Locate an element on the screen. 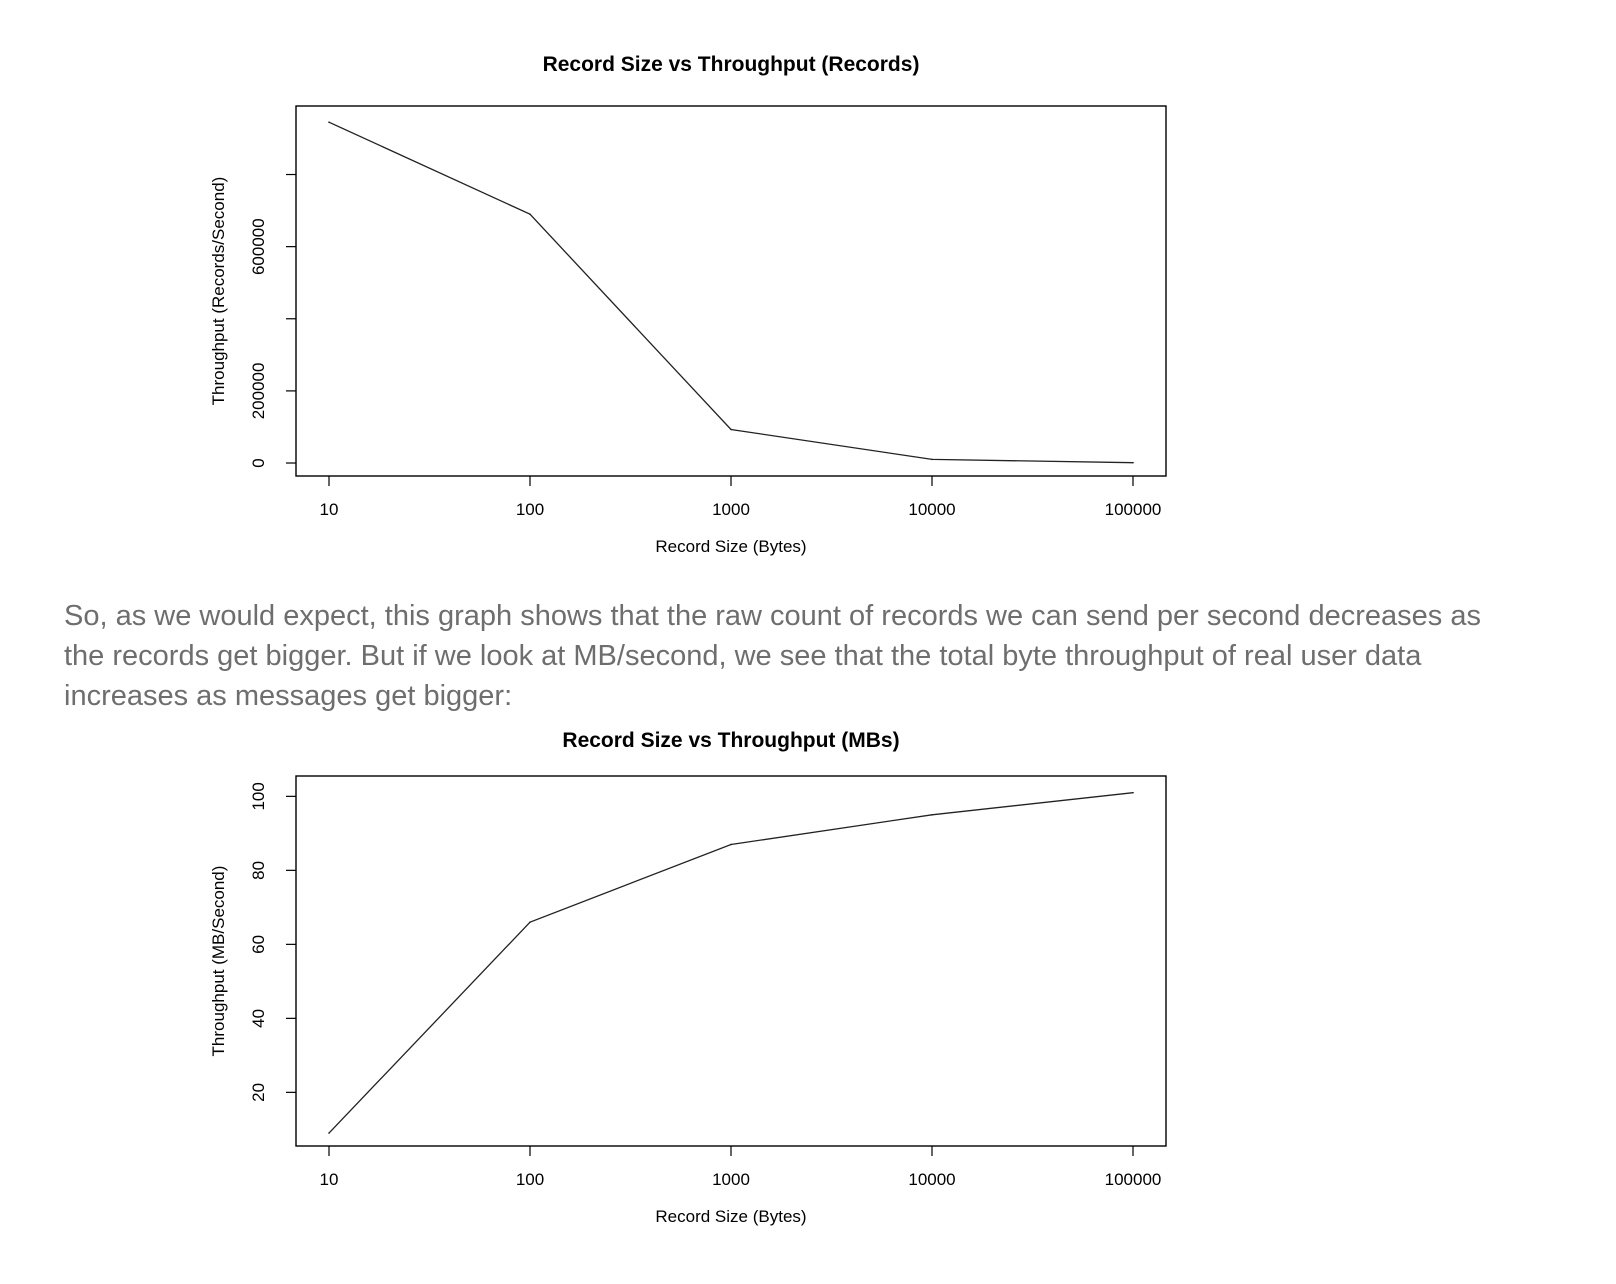 The image size is (1616, 1284). y-tick-label: 20 is located at coordinates (258, 1092).